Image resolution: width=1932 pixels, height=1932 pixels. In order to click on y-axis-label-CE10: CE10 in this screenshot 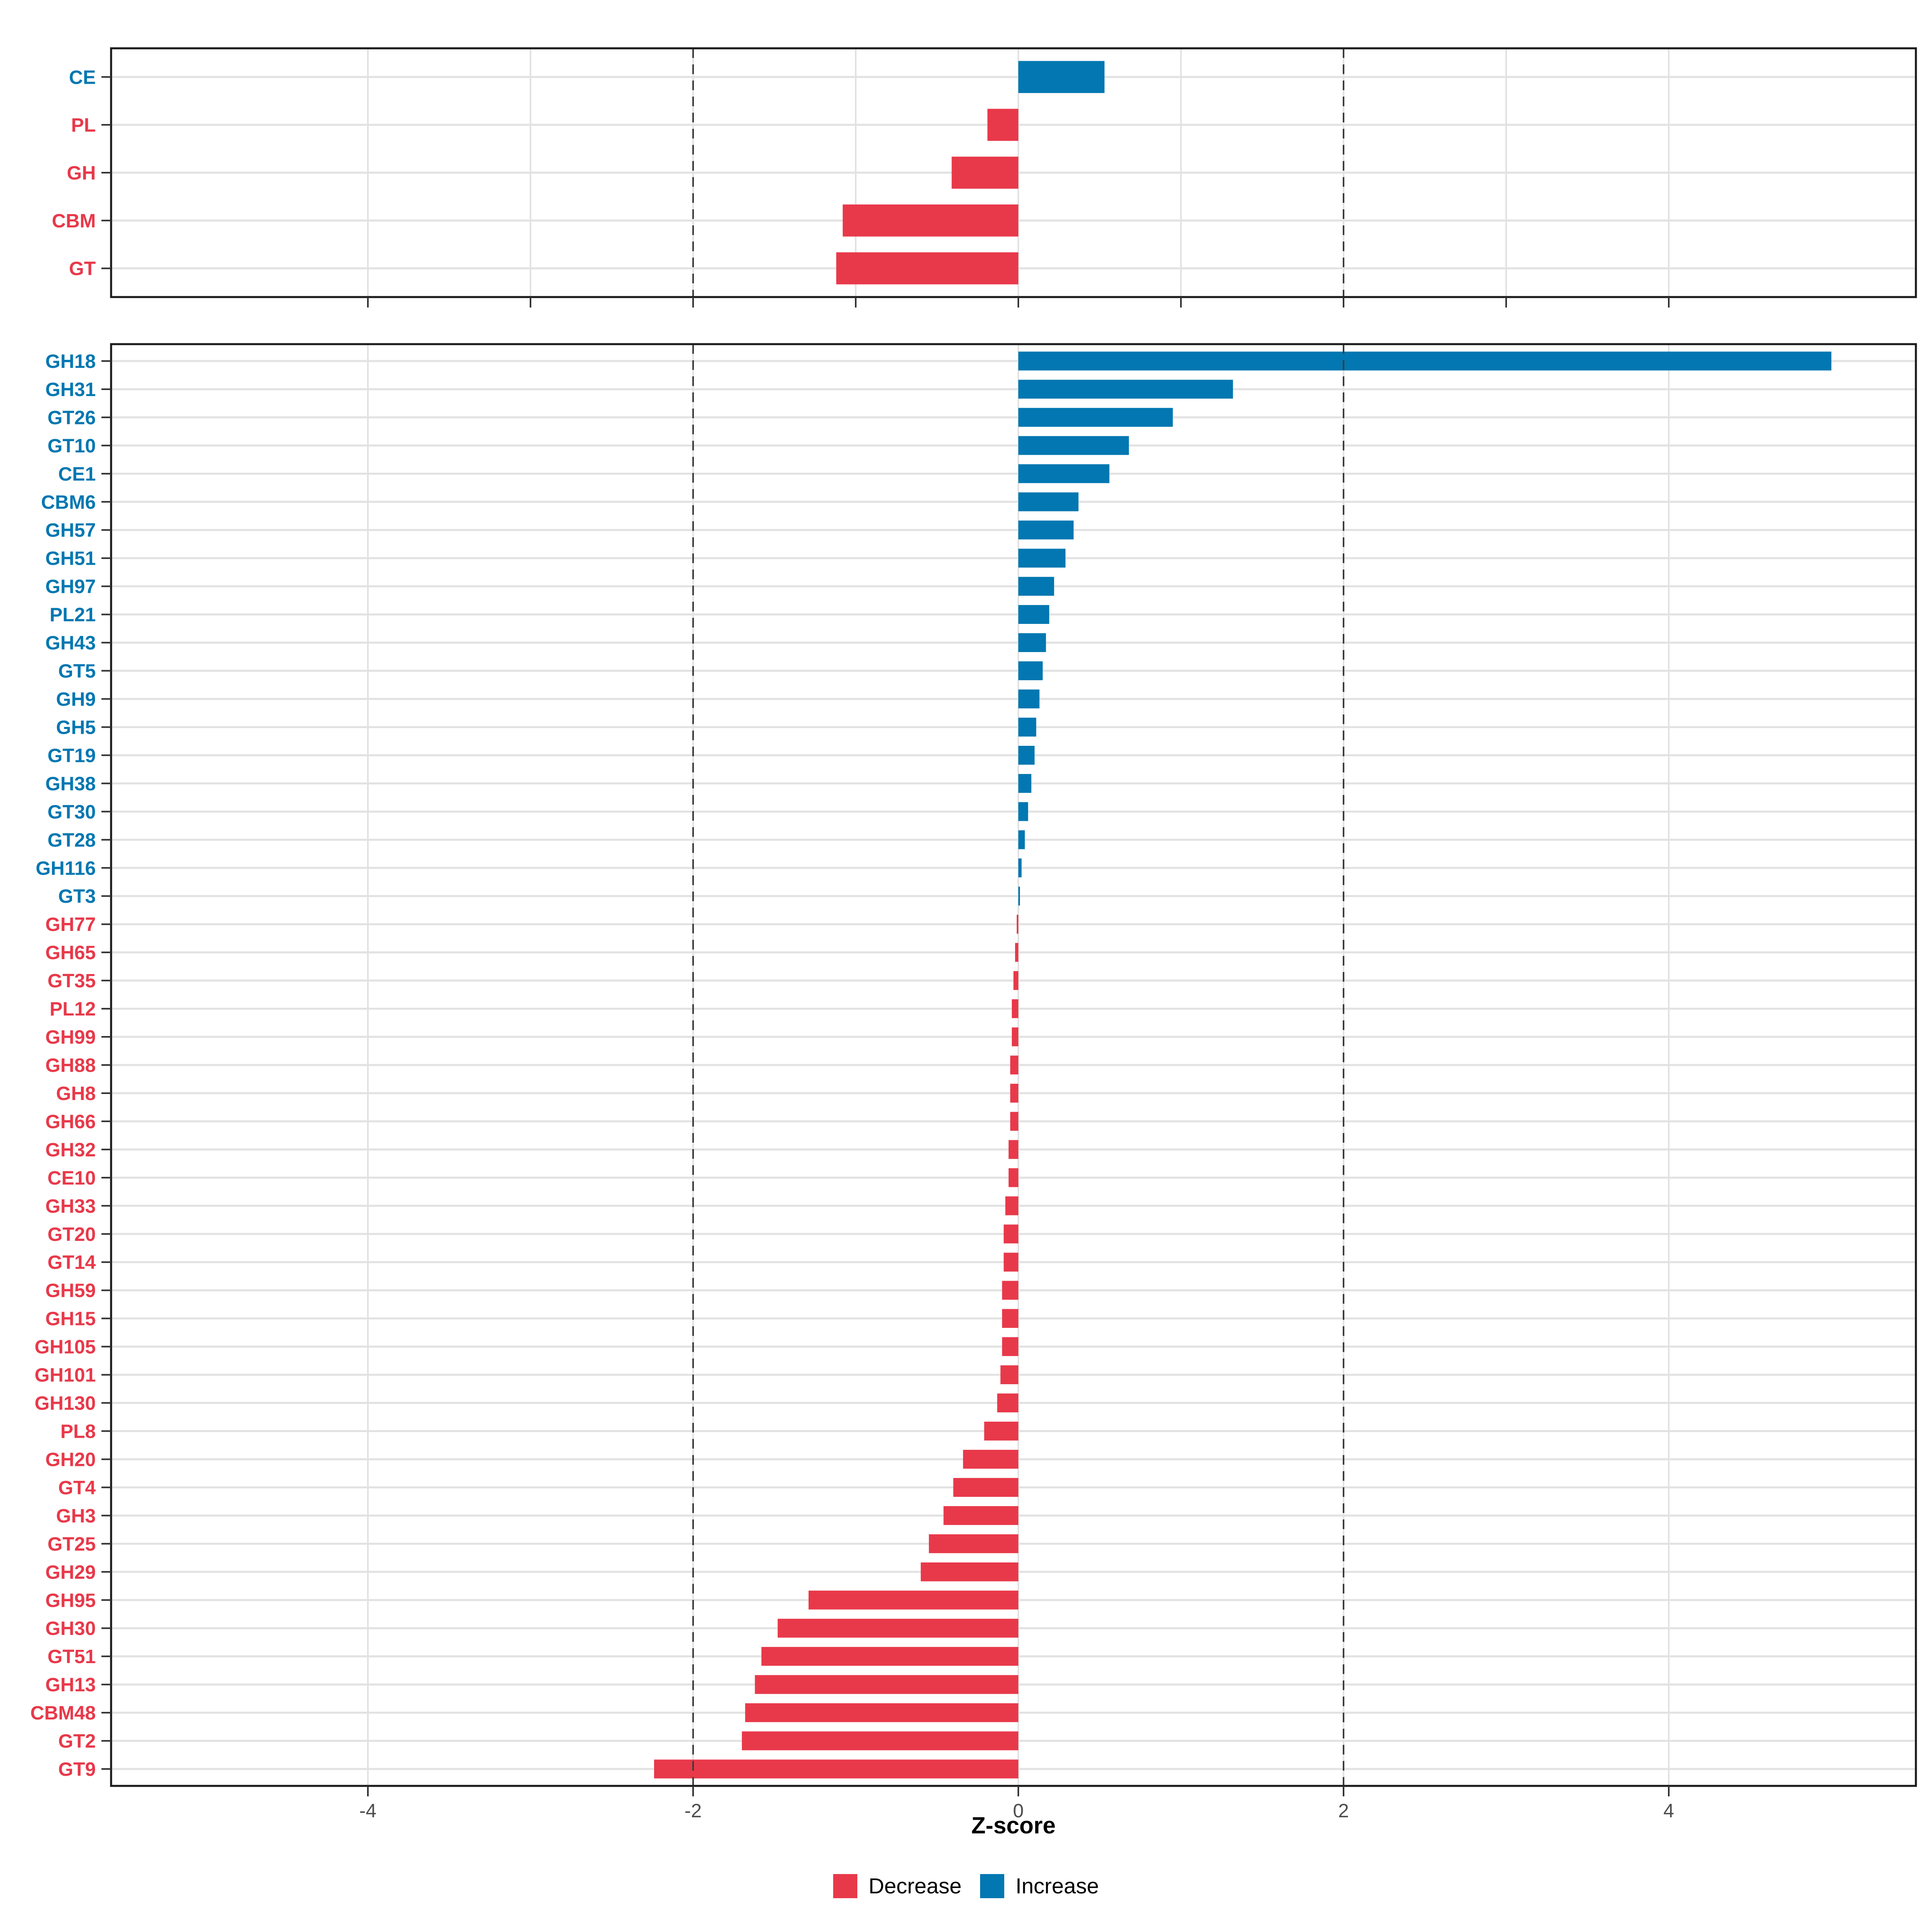, I will do `click(71, 1178)`.